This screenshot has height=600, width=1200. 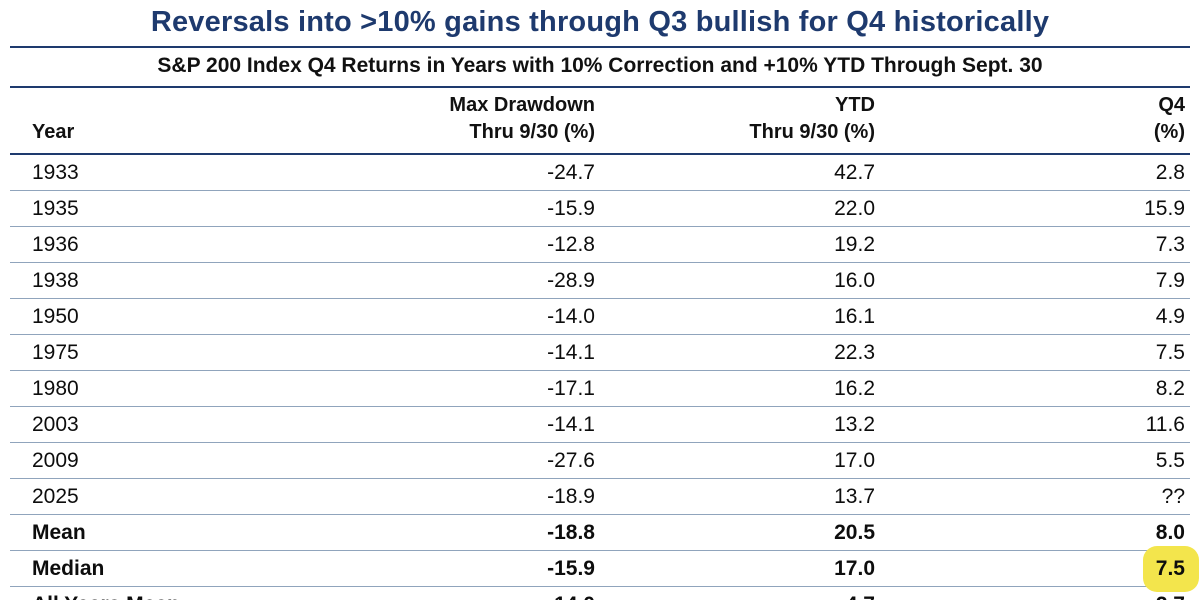 I want to click on cell-q4: 15.9, so click(x=1035, y=208).